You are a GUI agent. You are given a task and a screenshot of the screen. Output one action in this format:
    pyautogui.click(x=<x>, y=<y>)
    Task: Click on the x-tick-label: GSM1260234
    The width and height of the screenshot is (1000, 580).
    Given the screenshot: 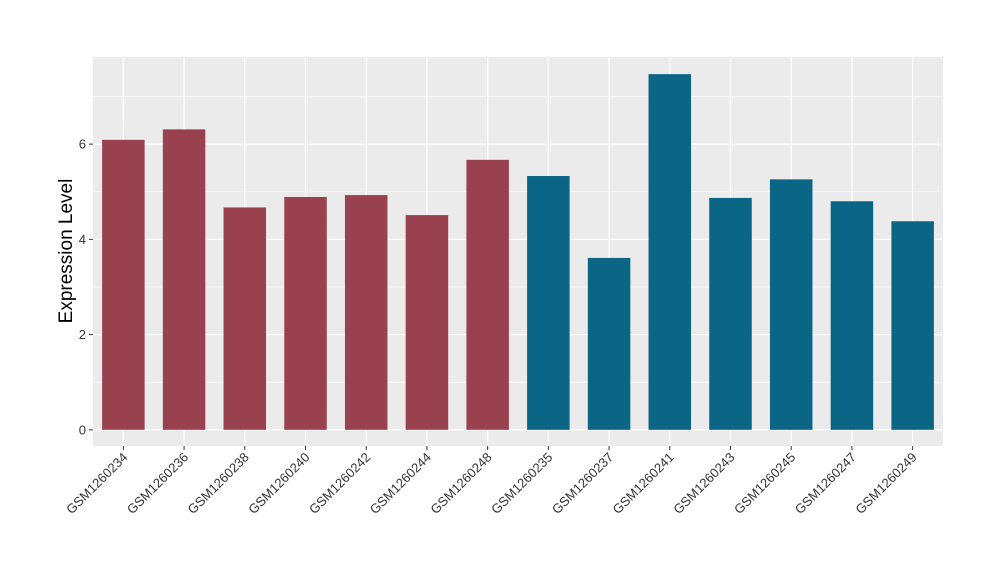 What is the action you would take?
    pyautogui.click(x=96, y=483)
    